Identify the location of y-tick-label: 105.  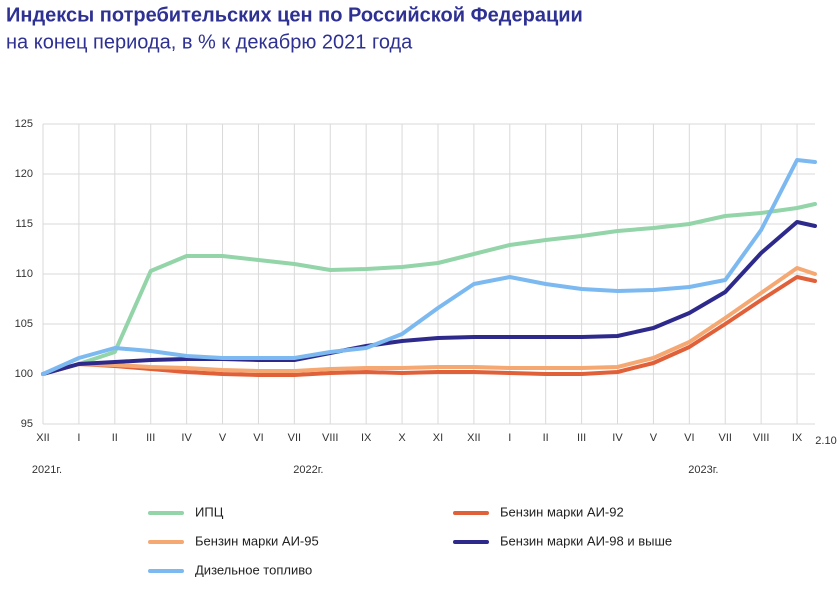
(24, 324).